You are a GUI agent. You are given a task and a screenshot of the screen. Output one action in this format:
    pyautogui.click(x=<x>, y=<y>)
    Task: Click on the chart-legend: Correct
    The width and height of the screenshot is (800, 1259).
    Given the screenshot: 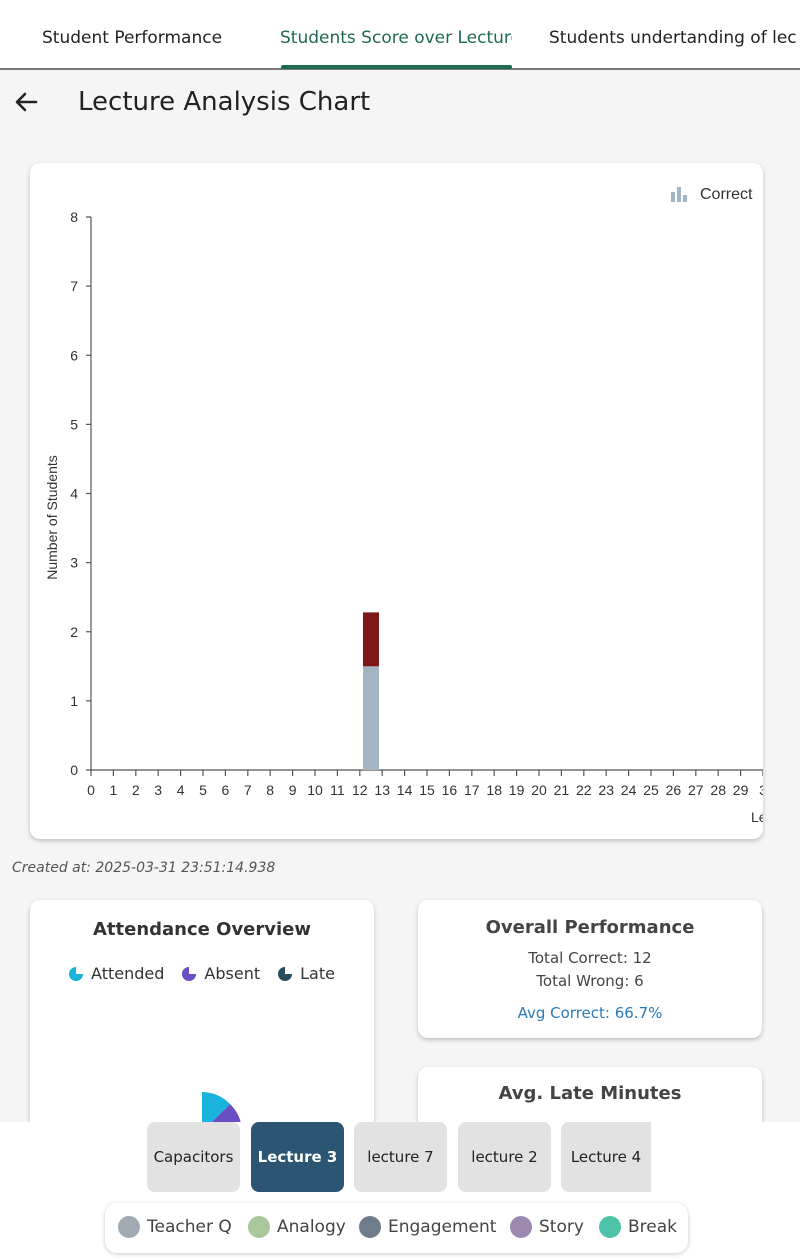 What is the action you would take?
    pyautogui.click(x=712, y=194)
    